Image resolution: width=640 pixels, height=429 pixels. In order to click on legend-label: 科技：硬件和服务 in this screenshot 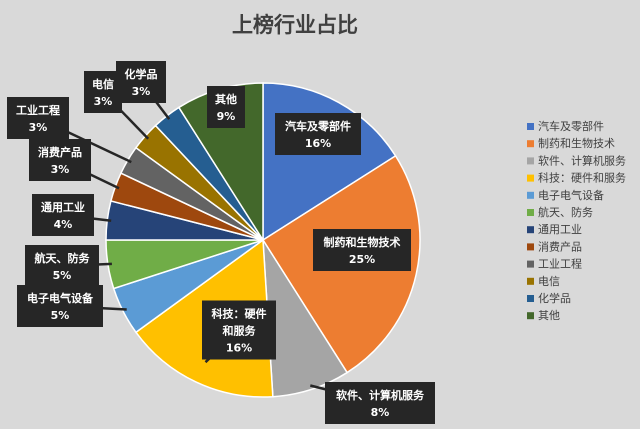, I will do `click(582, 178)`.